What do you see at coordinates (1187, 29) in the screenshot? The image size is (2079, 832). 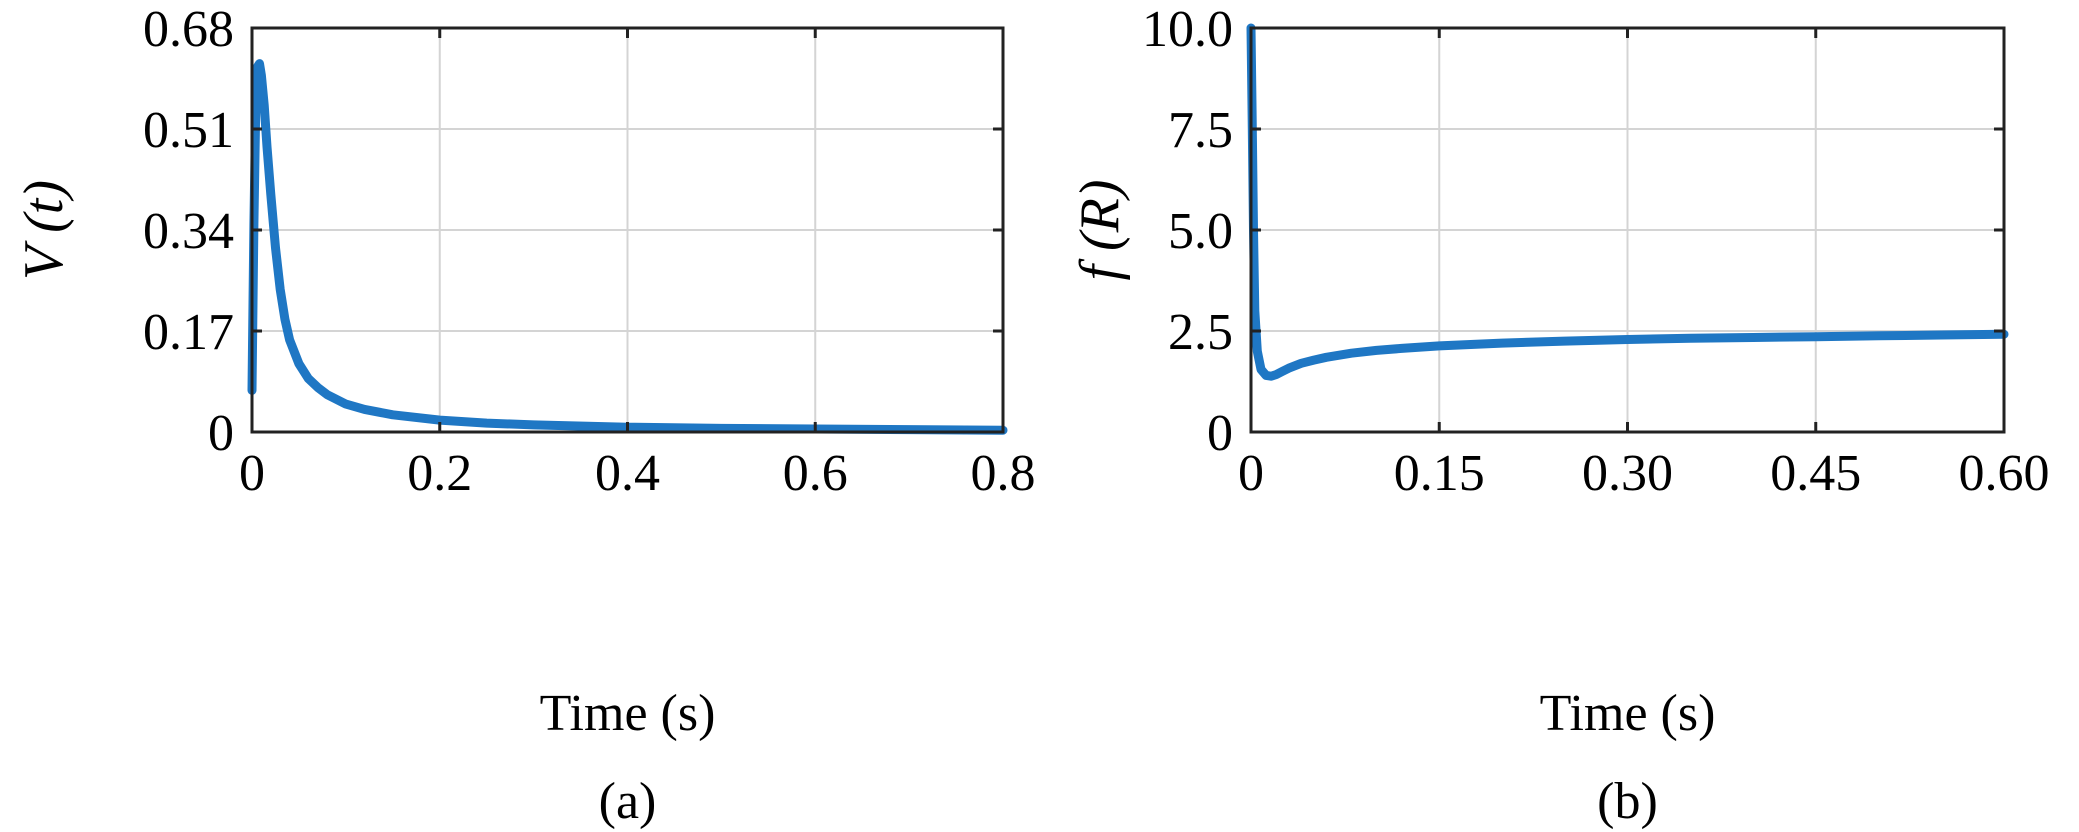 I see `y-tick-label: 10.0` at bounding box center [1187, 29].